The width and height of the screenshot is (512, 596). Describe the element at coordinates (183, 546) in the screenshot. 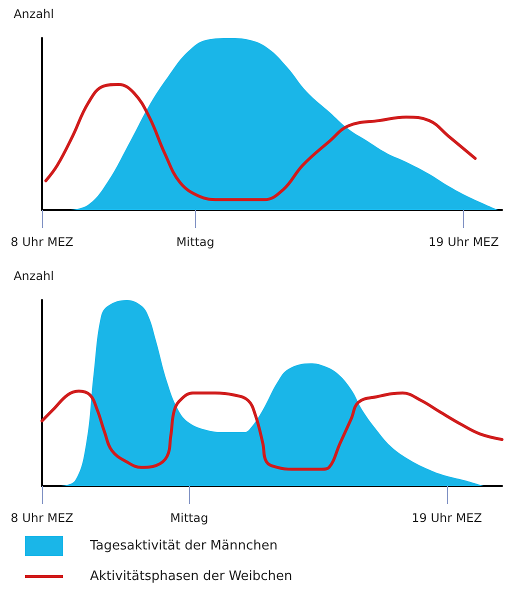

I see `legend-label: Tagesaktivität der Männchen` at that location.